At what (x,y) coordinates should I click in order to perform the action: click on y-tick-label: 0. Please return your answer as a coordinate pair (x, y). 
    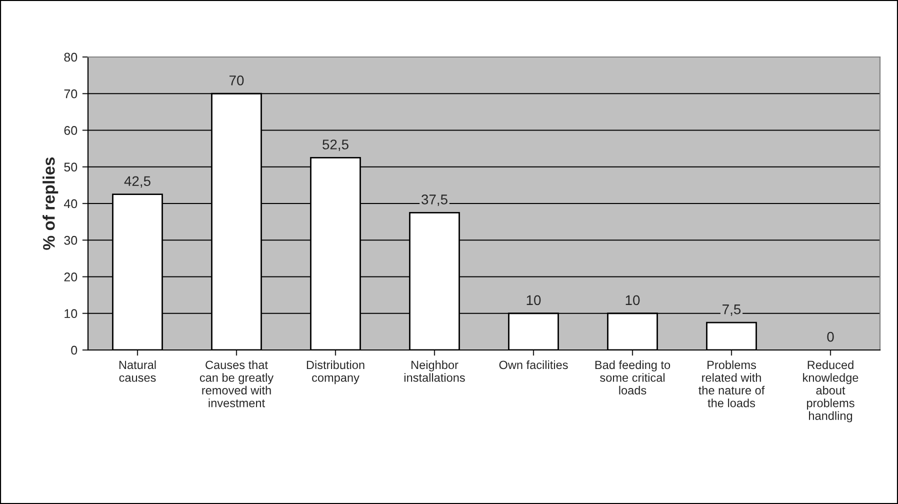
    Looking at the image, I should click on (74, 350).